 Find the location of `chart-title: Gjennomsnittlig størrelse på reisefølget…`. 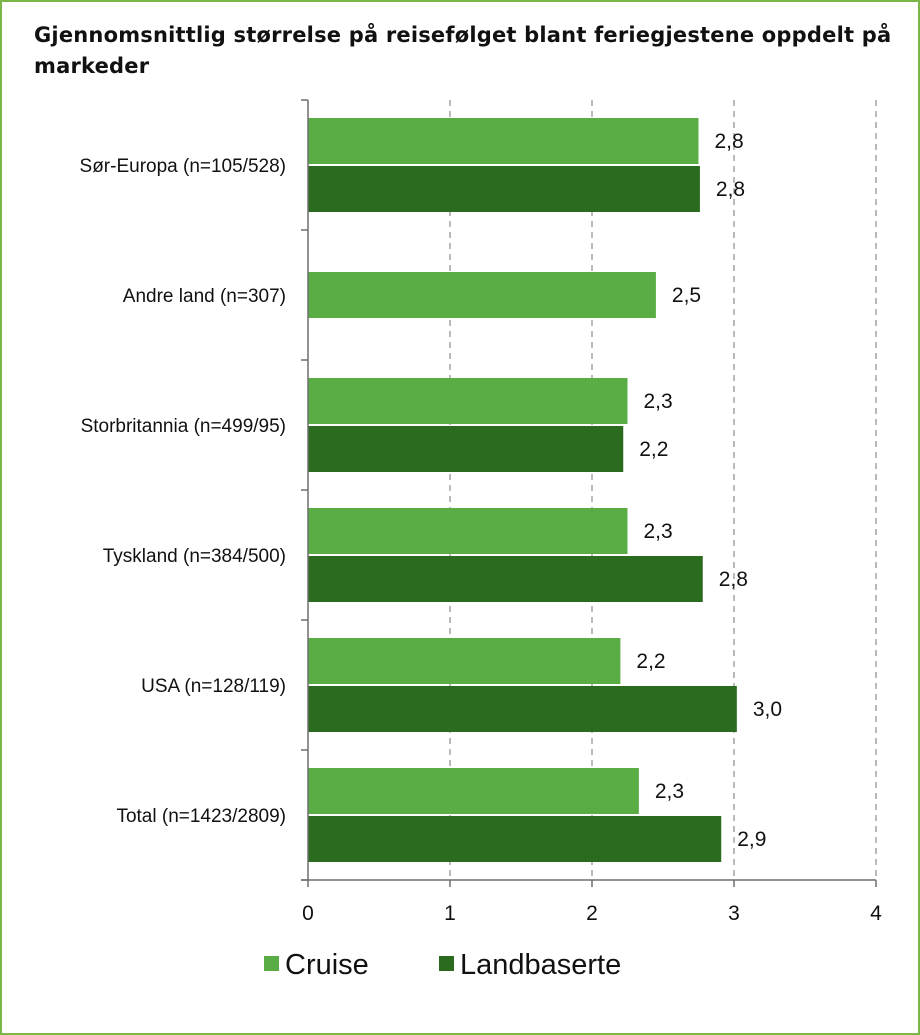

chart-title: Gjennomsnittlig størrelse på reisefølget… is located at coordinates (463, 50).